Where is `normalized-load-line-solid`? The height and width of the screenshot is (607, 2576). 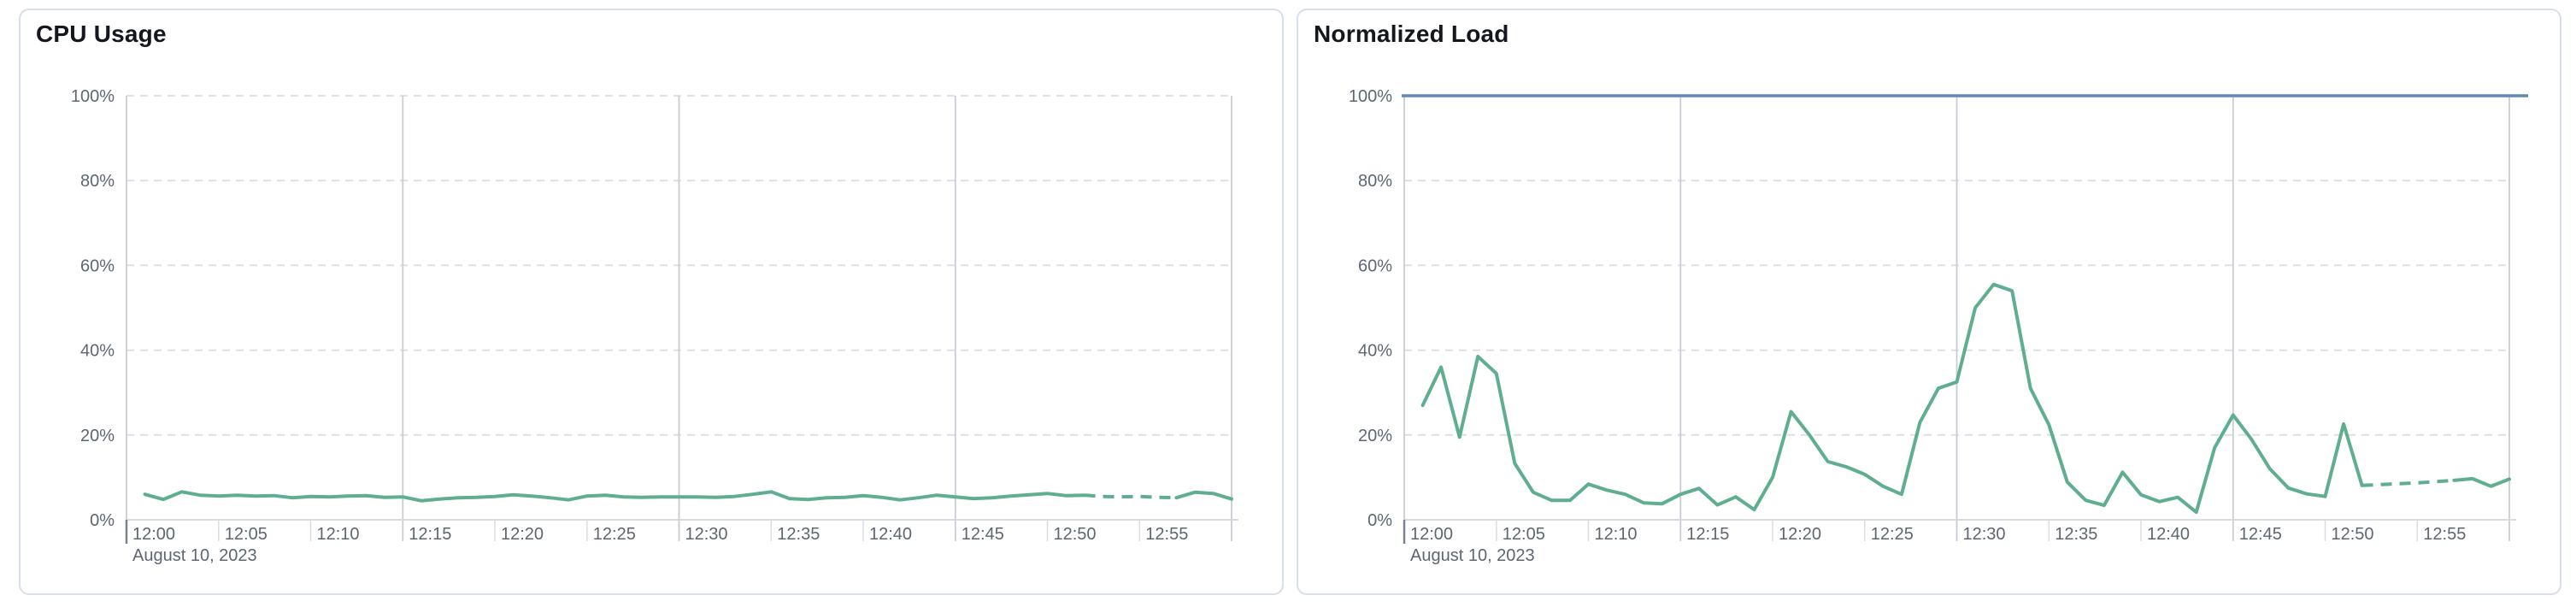
normalized-load-line-solid is located at coordinates (1892, 398).